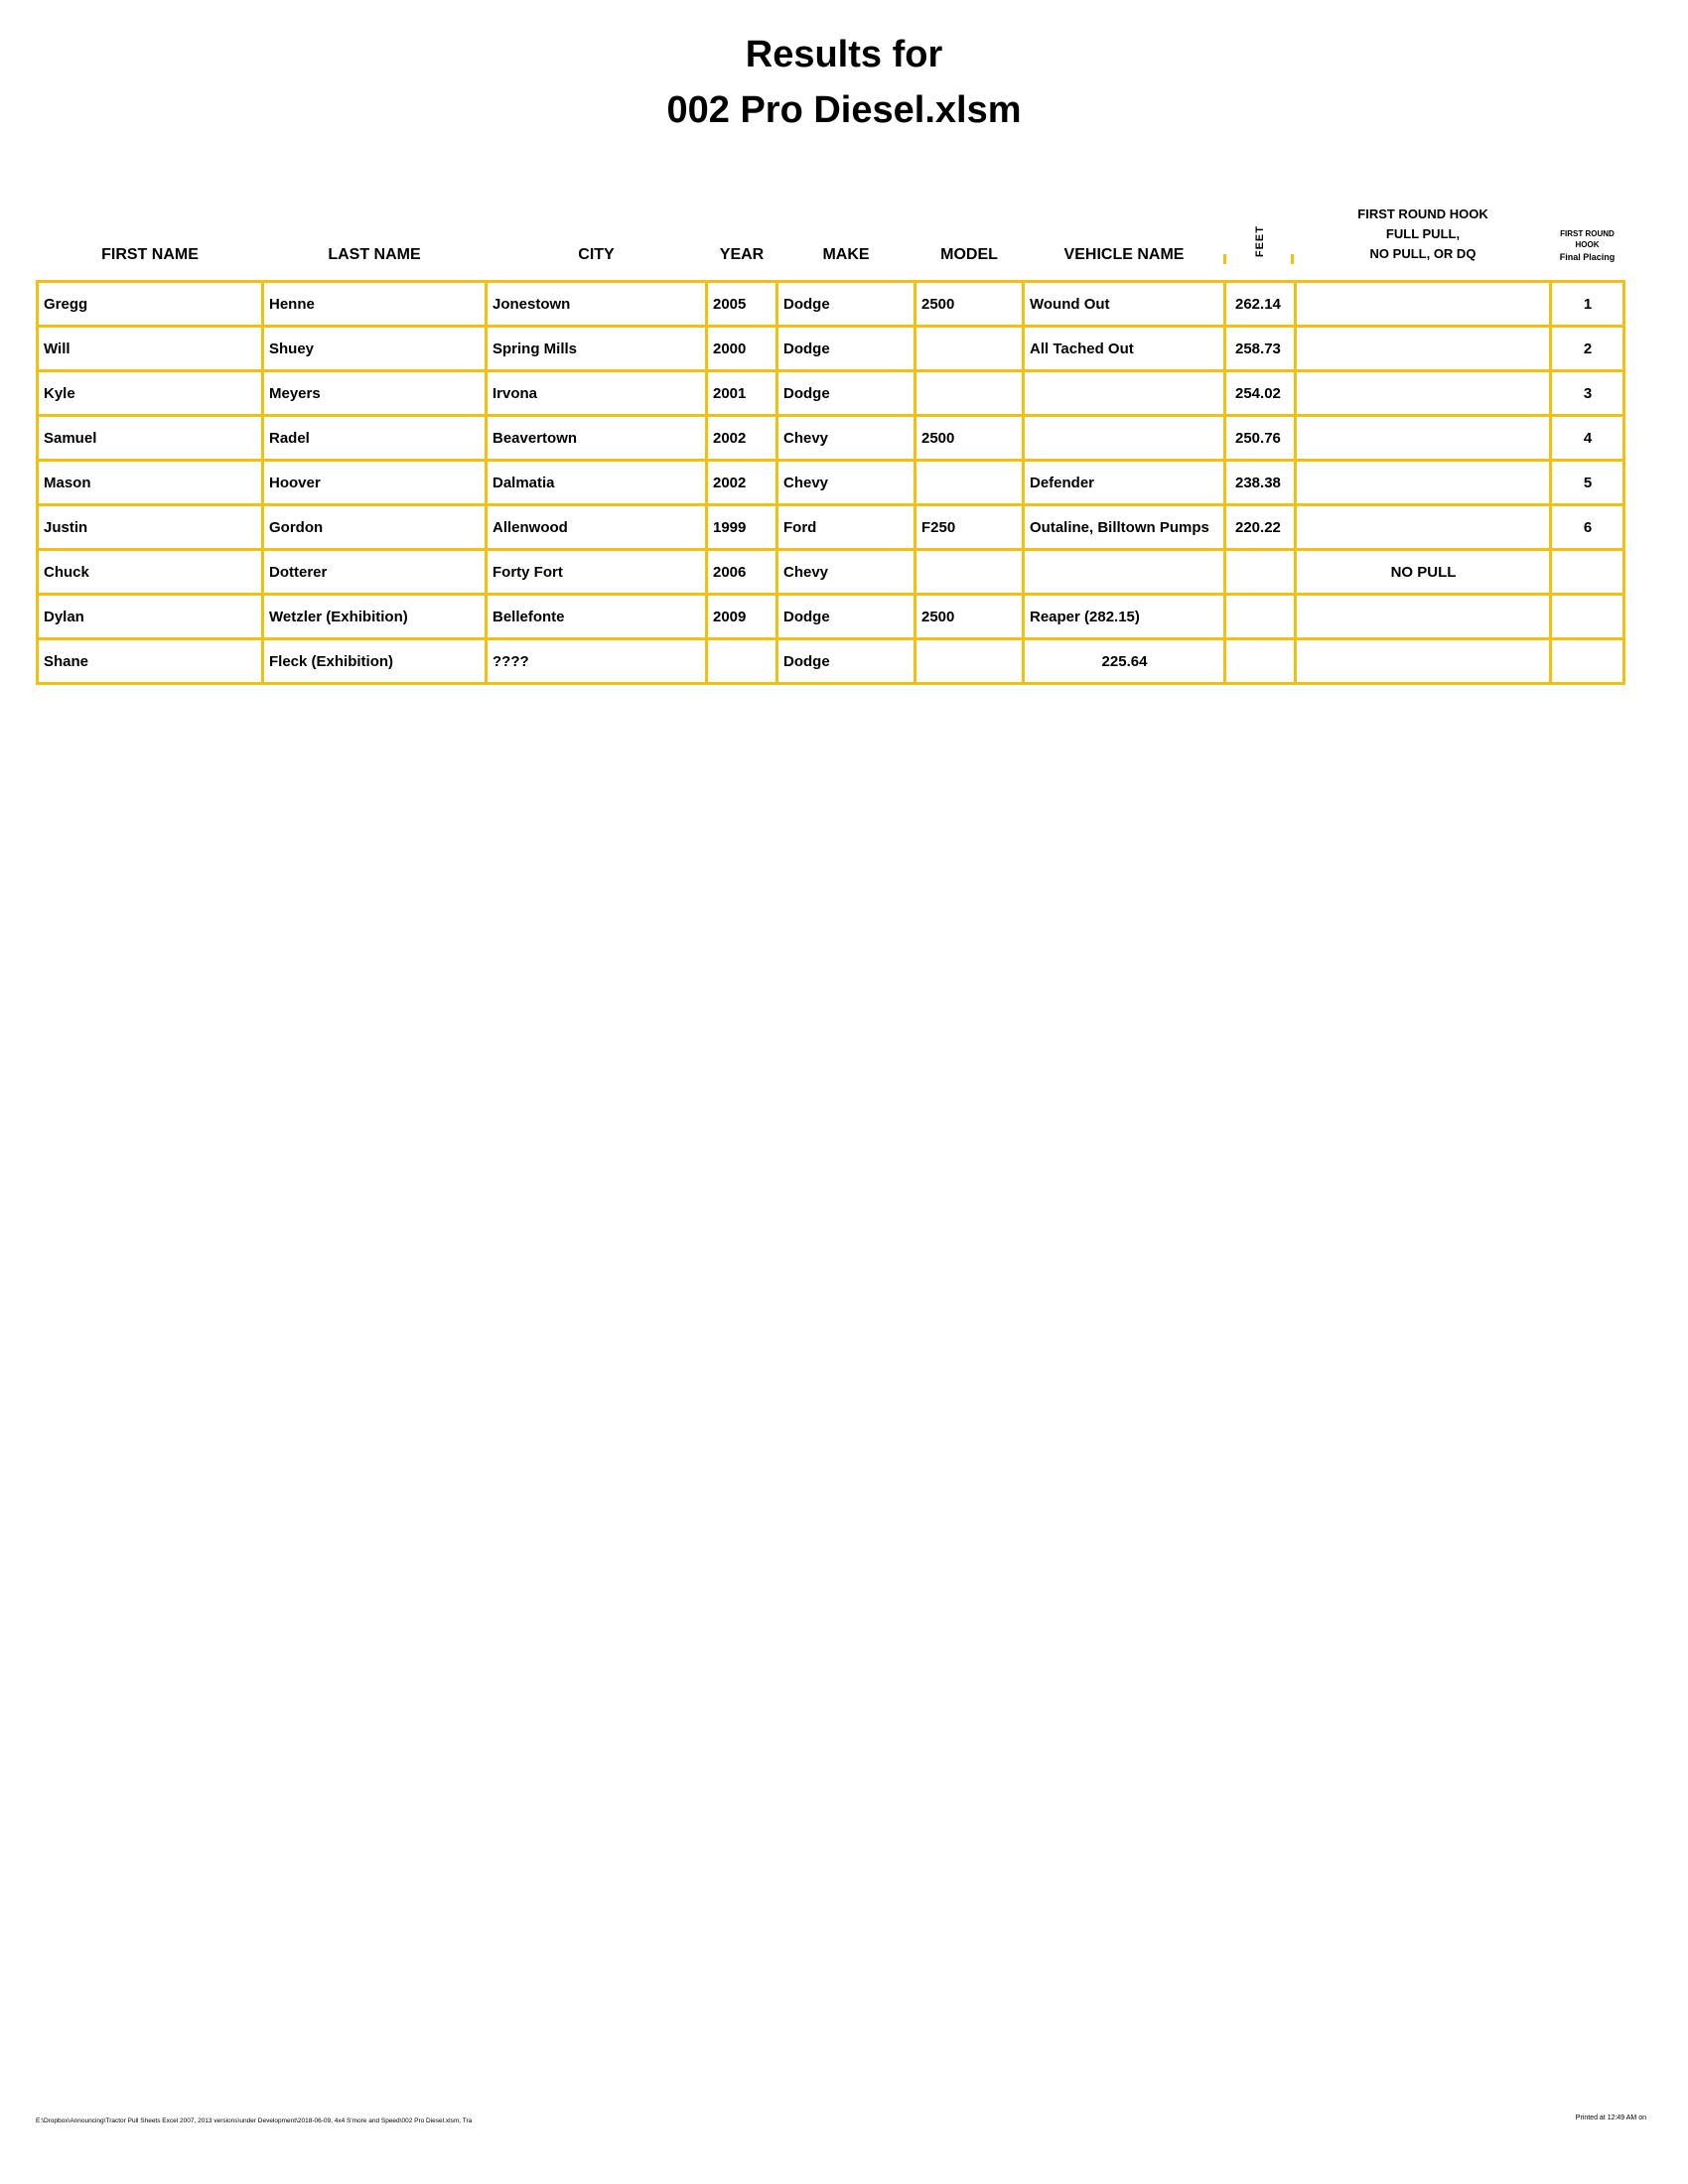 This screenshot has width=1688, height=2184. What do you see at coordinates (1260, 438) in the screenshot?
I see `cell-feet: 250.76` at bounding box center [1260, 438].